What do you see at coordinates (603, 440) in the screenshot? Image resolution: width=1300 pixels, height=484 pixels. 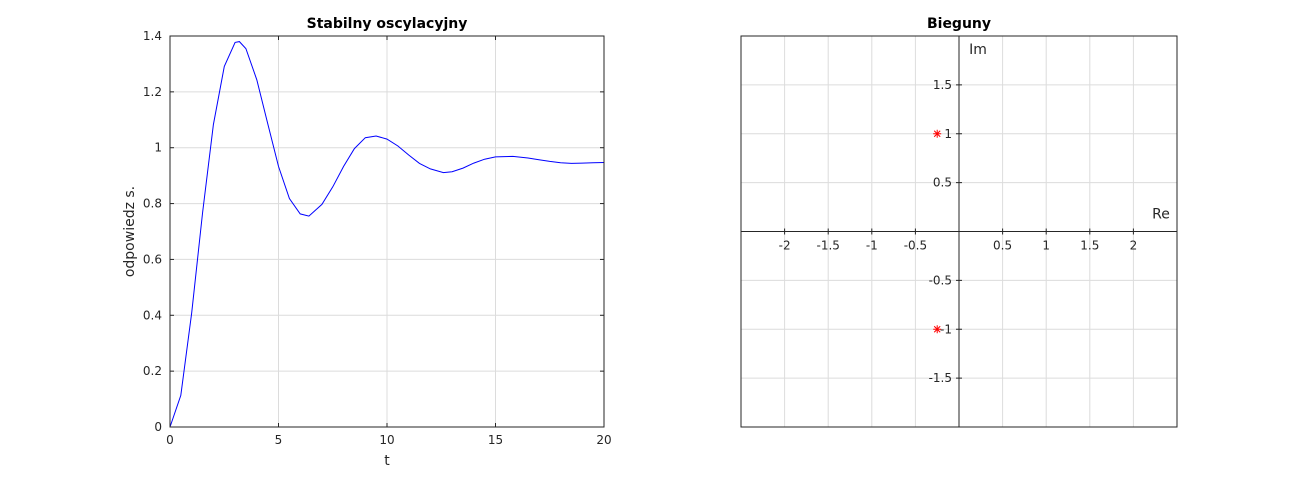 I see `x-tick-label: 20` at bounding box center [603, 440].